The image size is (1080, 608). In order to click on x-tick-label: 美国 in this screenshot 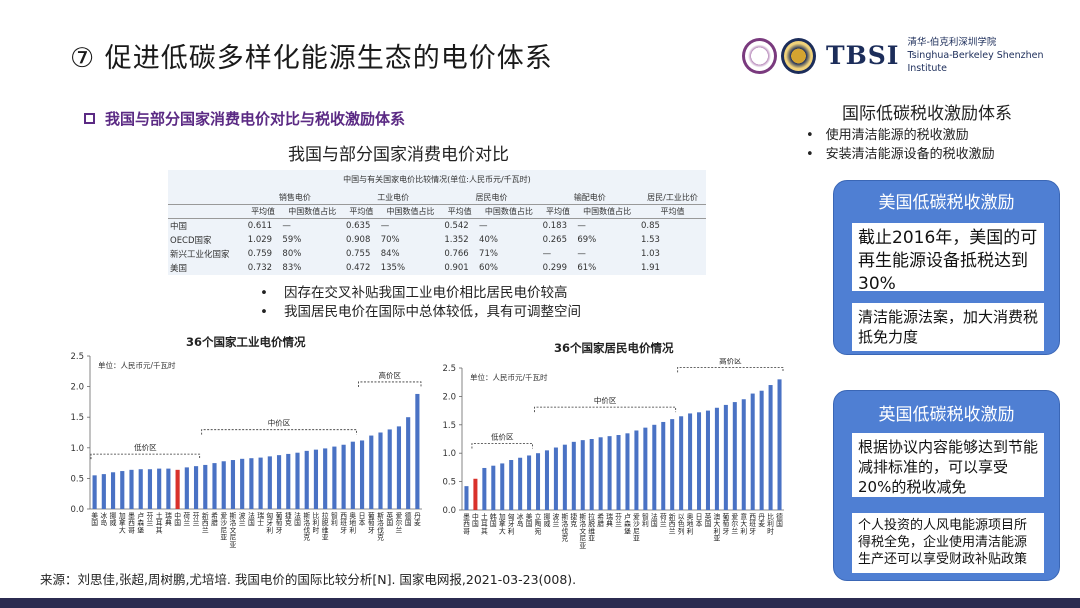, I will do `click(529, 520)`.